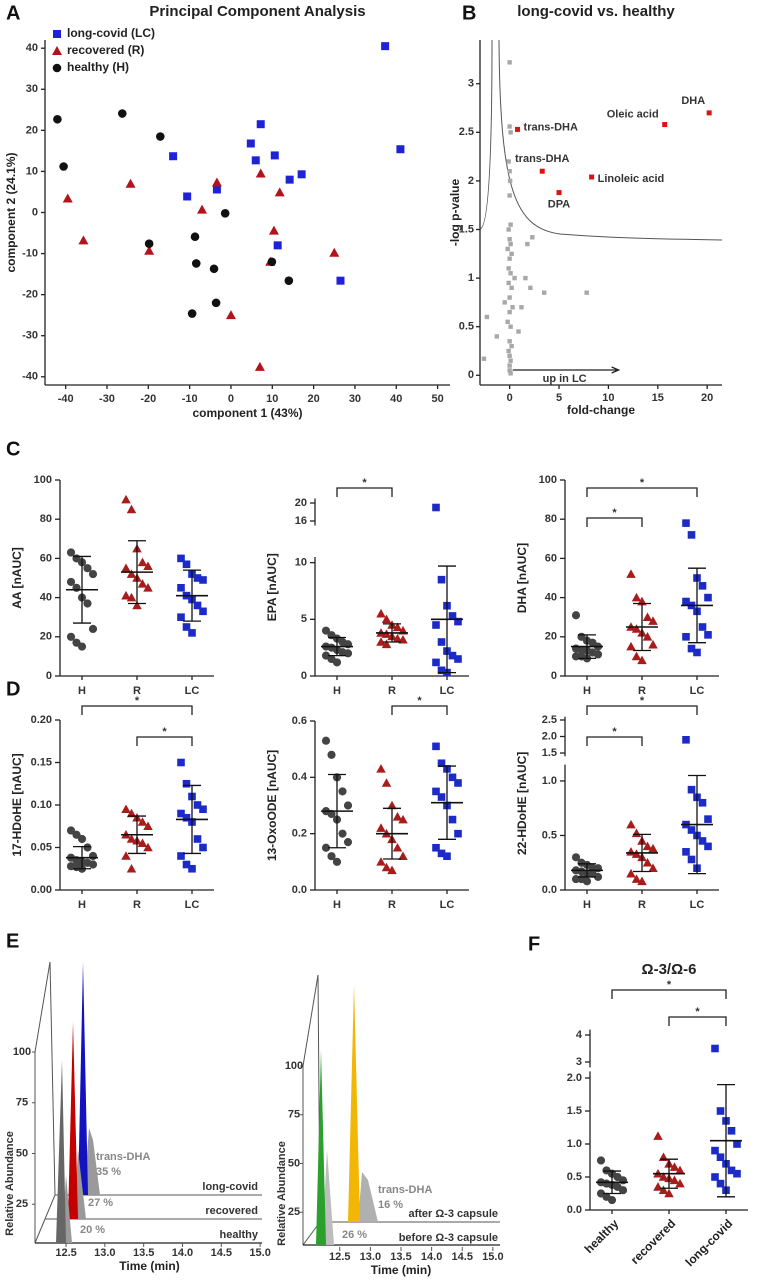 This screenshot has width=763, height=1280. Describe the element at coordinates (313, 399) in the screenshot. I see `x-tick-label: 20` at that location.